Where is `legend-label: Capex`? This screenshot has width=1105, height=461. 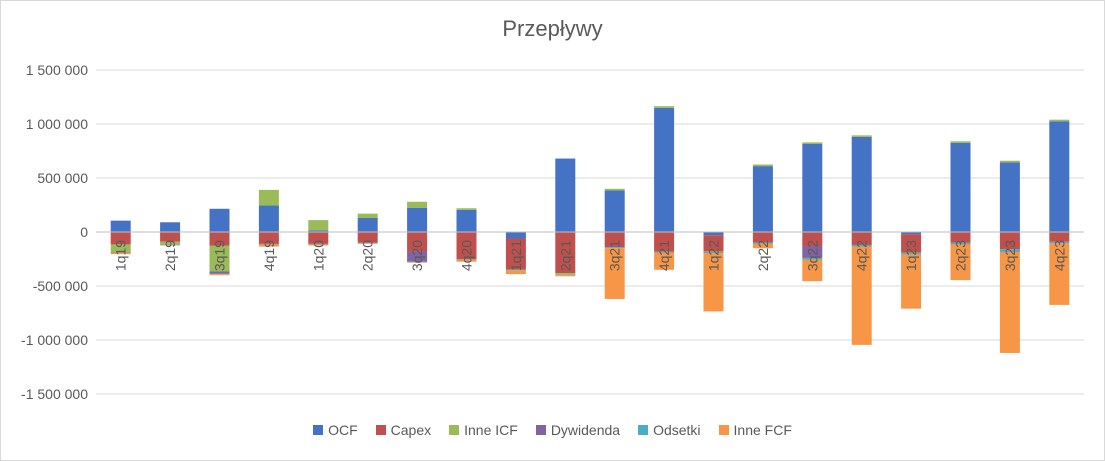
legend-label: Capex is located at coordinates (411, 430).